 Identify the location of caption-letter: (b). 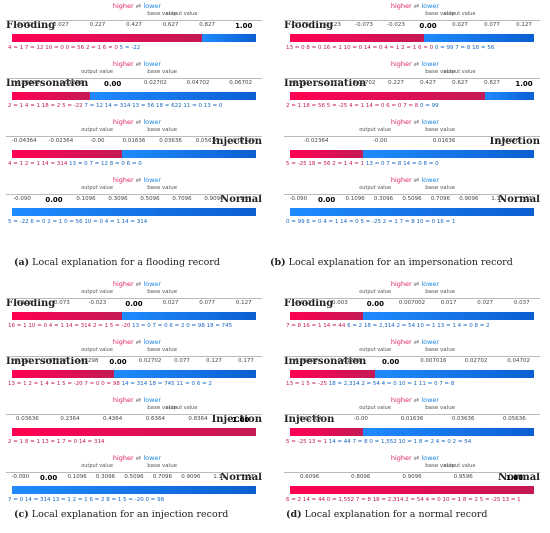
(278, 262).